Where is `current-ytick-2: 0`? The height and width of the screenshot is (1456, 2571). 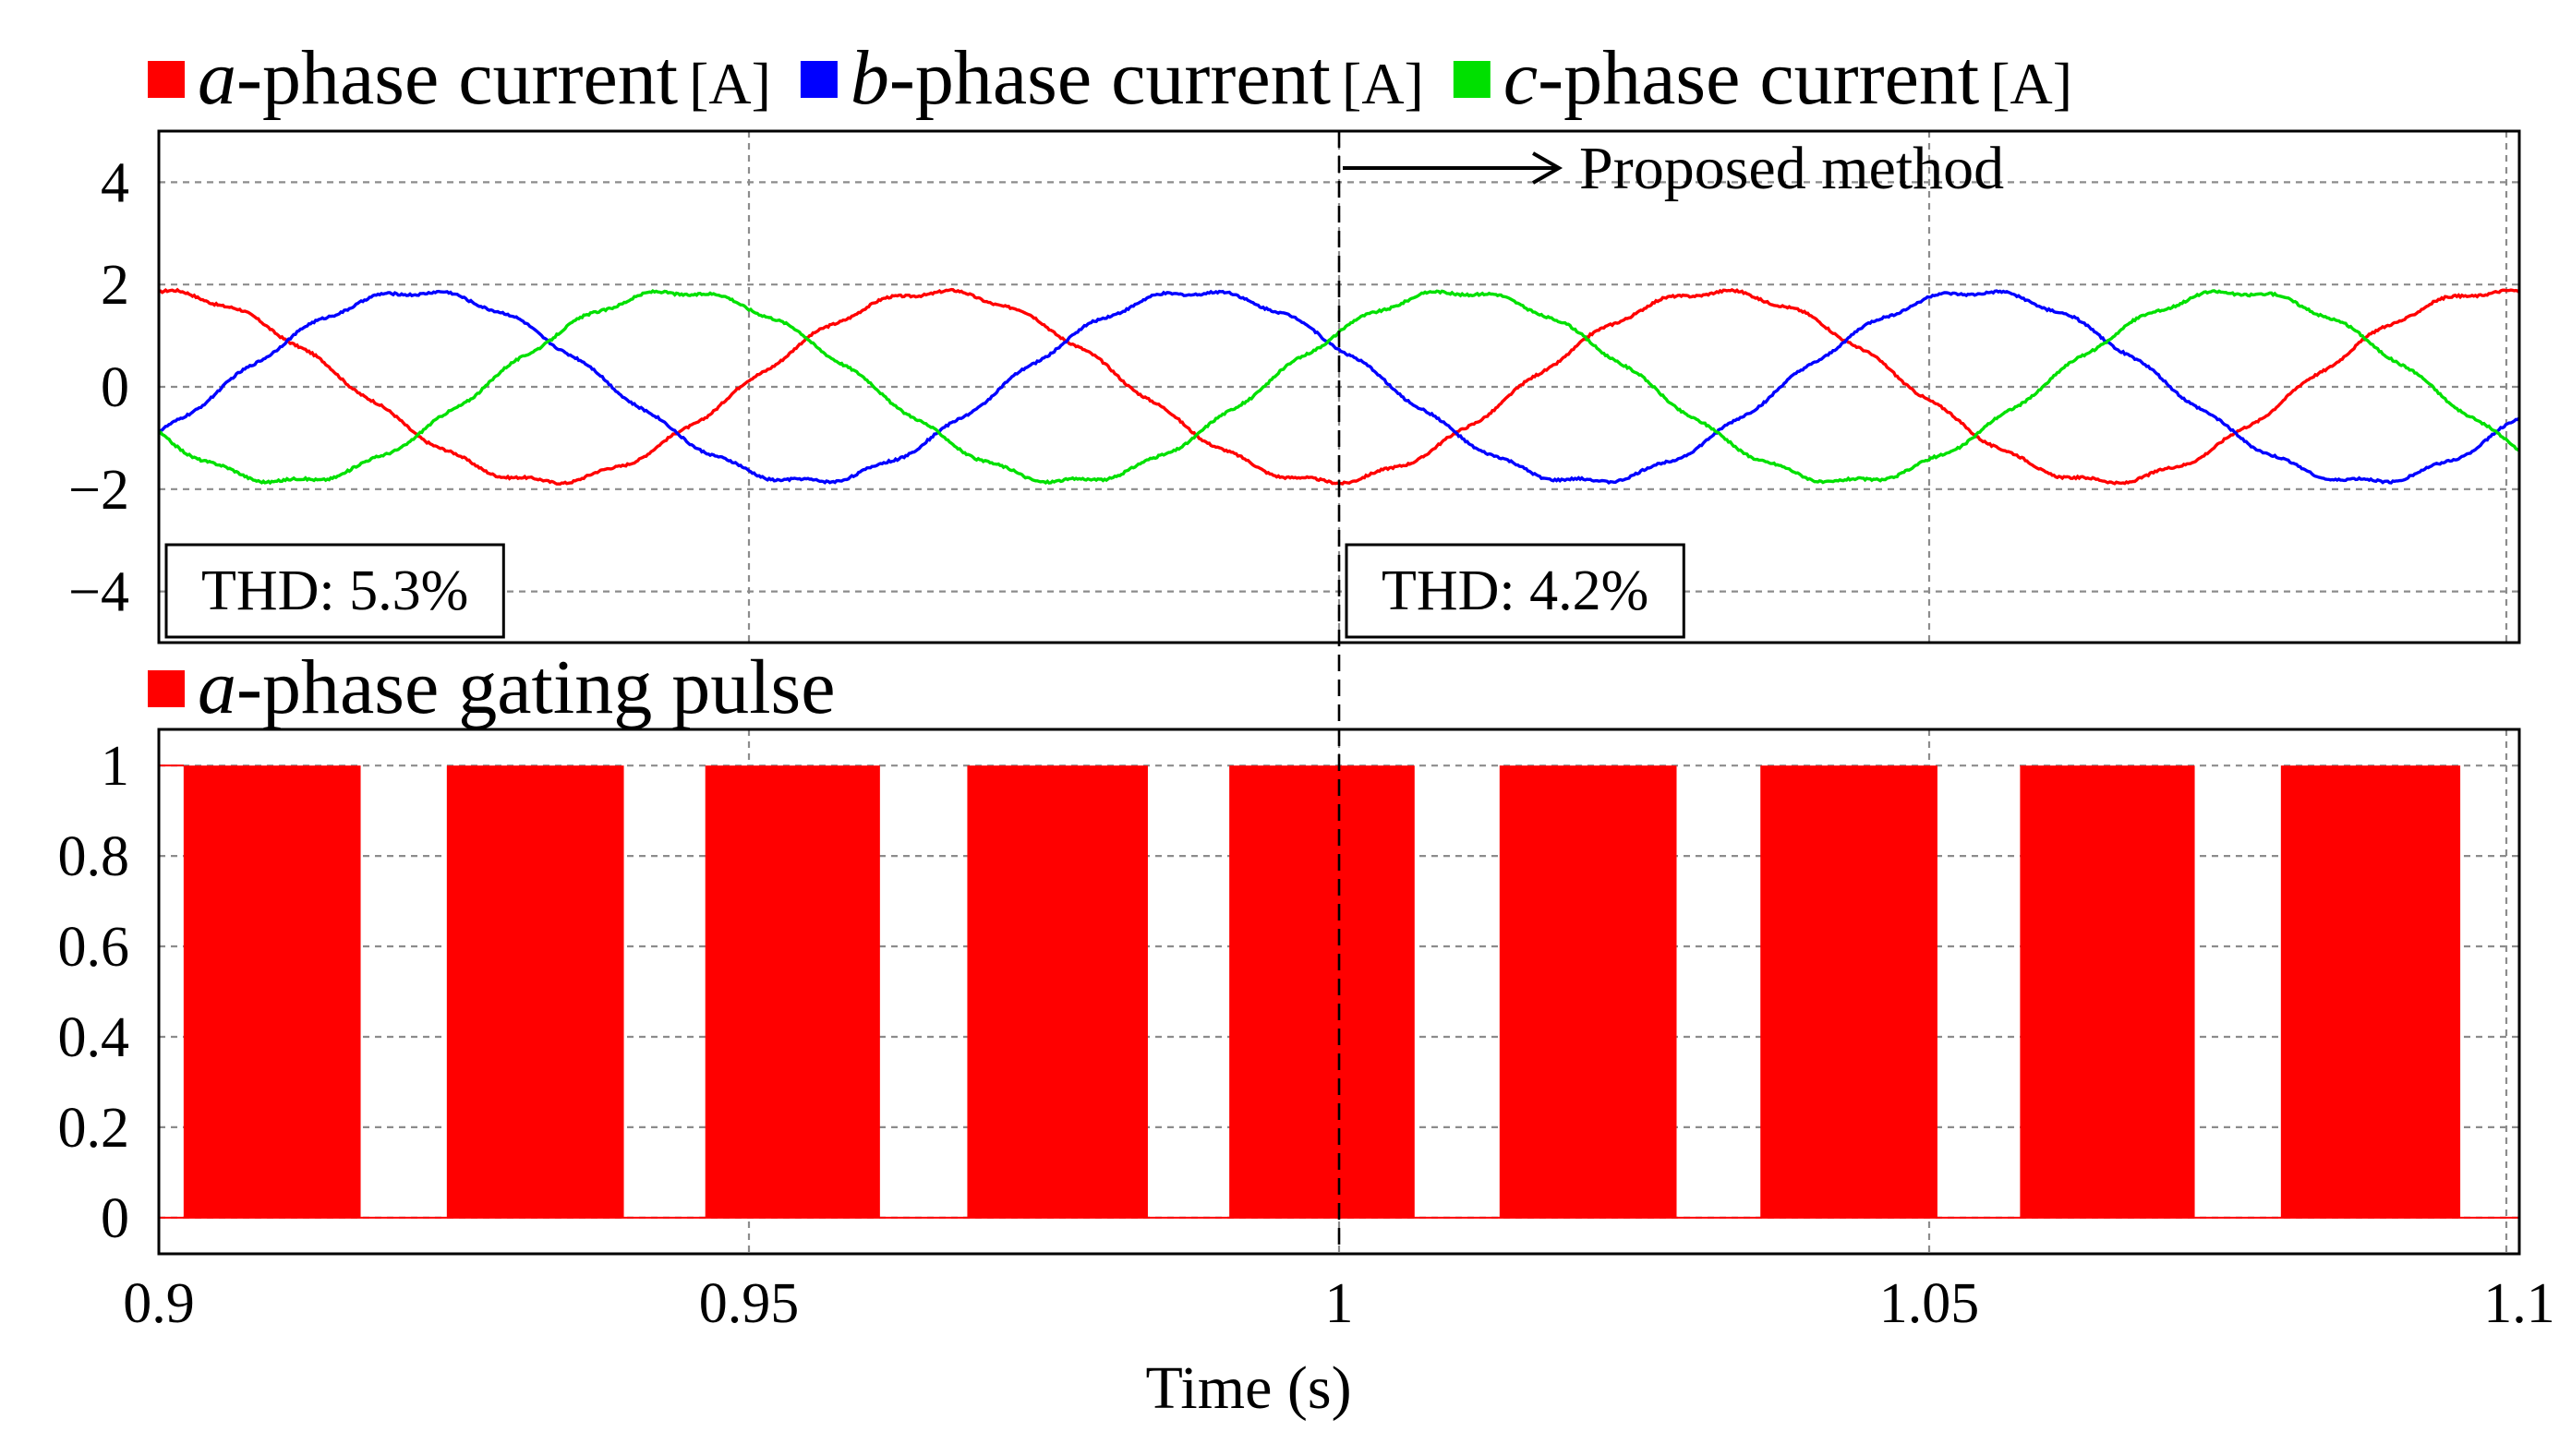 current-ytick-2: 0 is located at coordinates (115, 387).